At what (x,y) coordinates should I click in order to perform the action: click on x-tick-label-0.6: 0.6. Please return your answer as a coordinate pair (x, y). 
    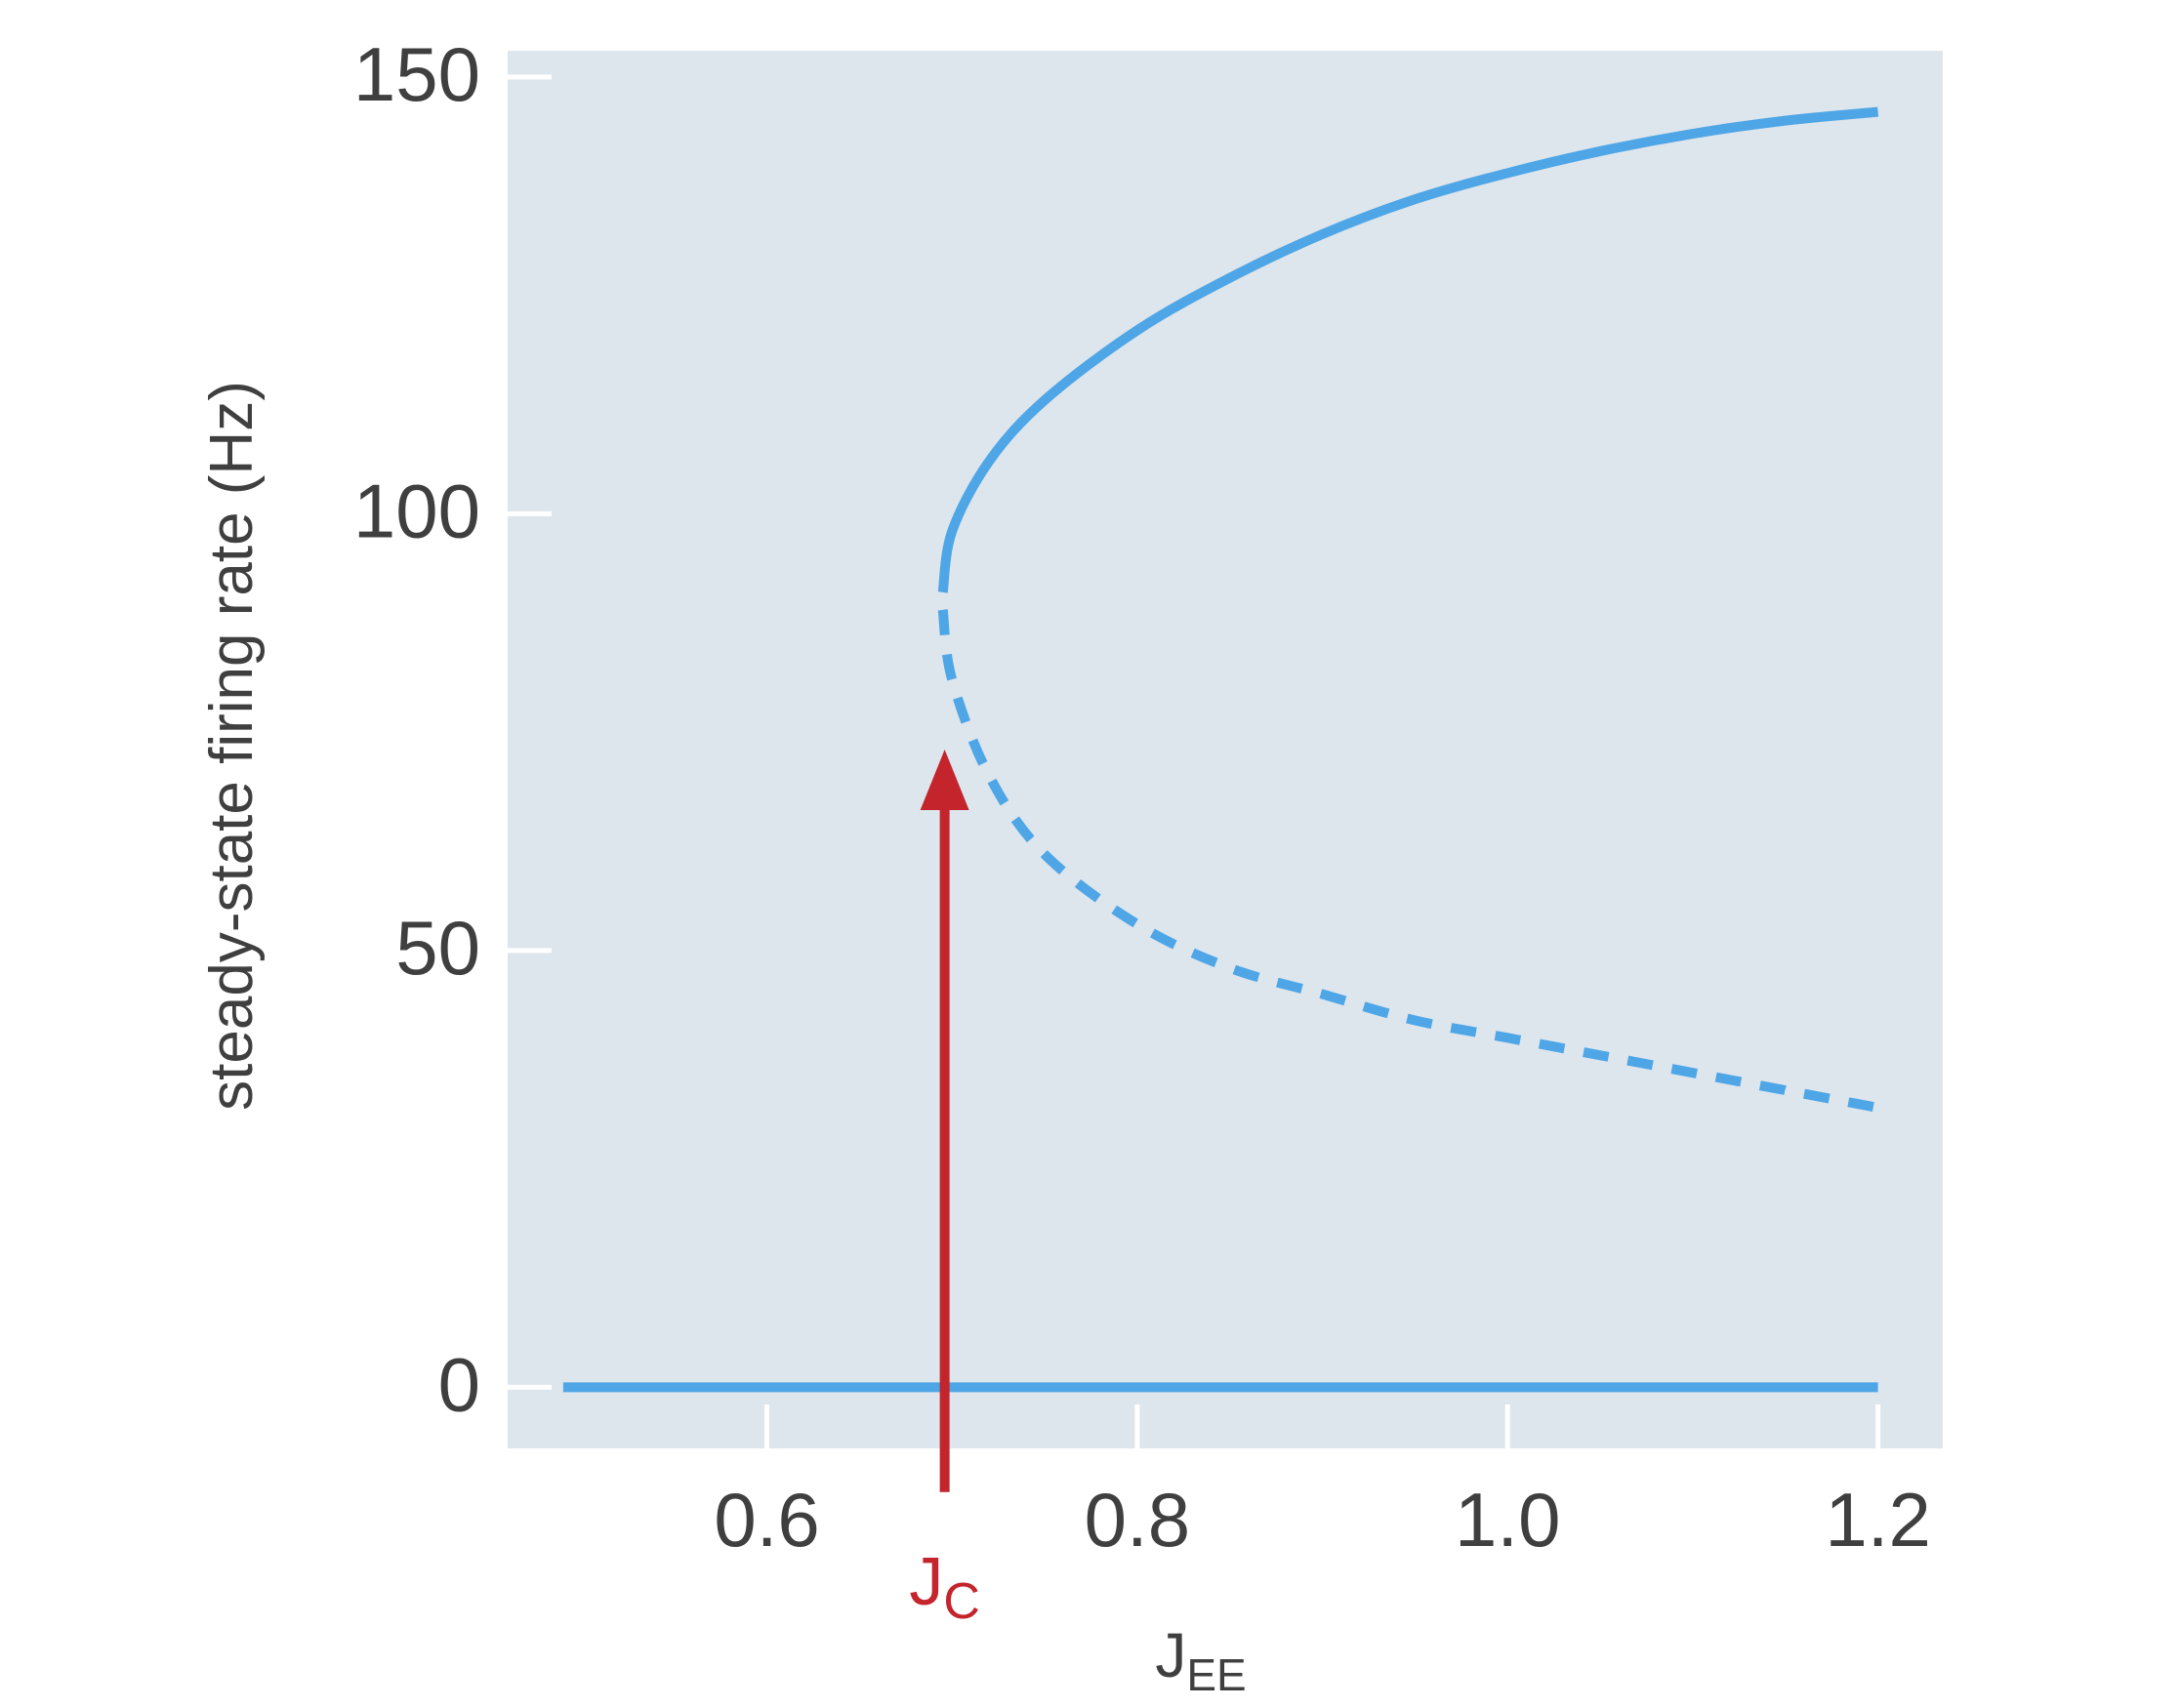
    Looking at the image, I should click on (766, 1520).